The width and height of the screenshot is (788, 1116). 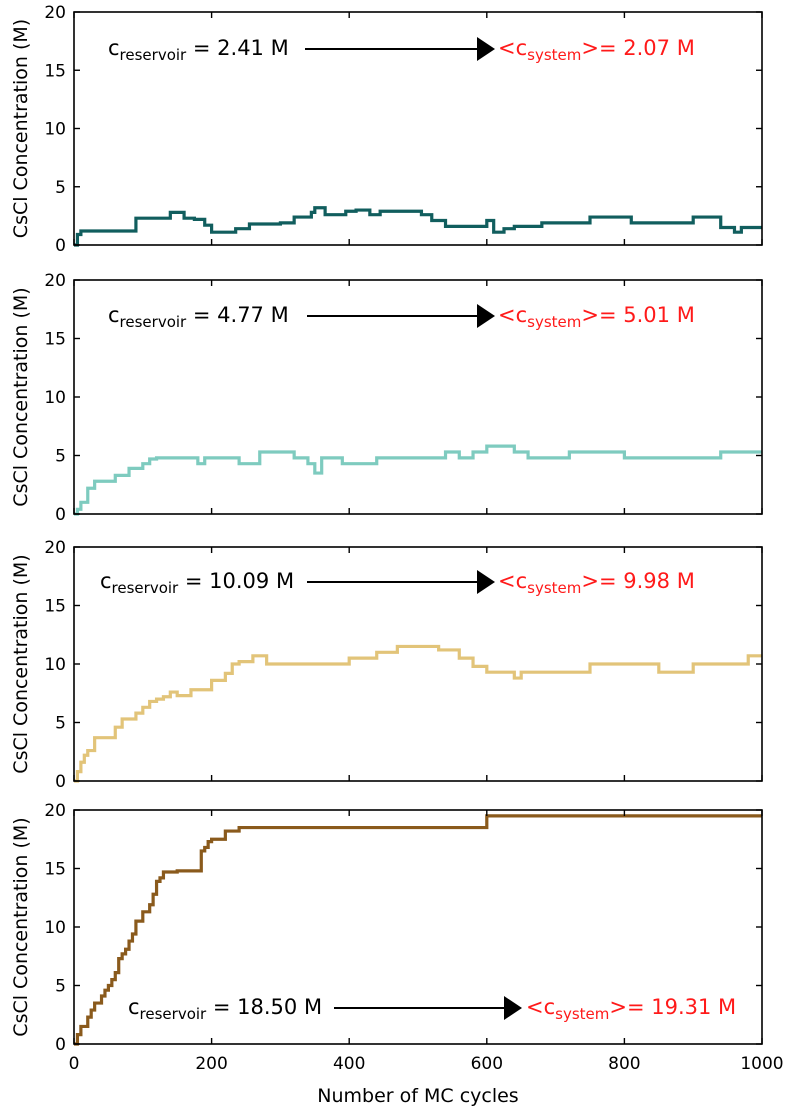 I want to click on system-concentration-label: <csystem>= 5.01 M, so click(x=596, y=317).